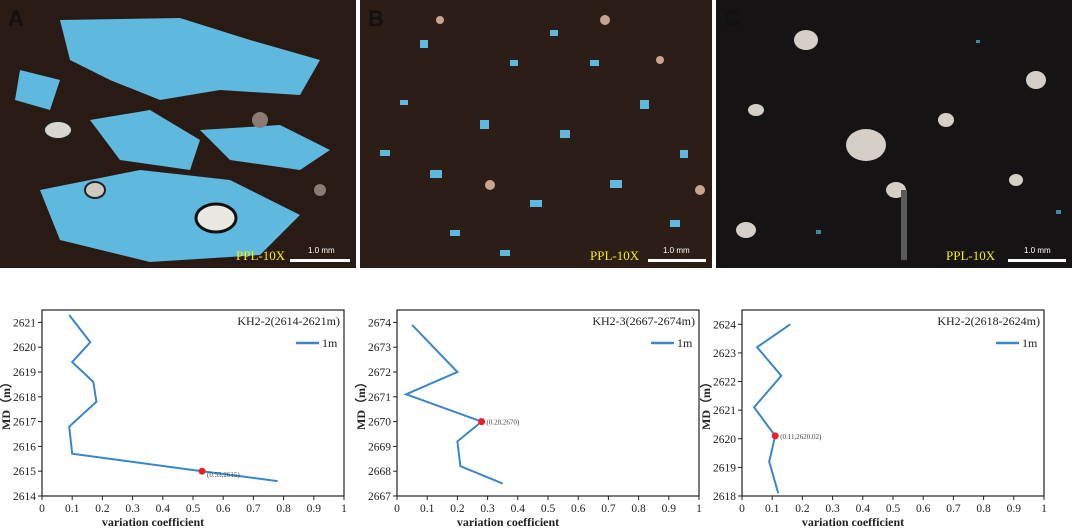 This screenshot has height=532, width=1072. Describe the element at coordinates (615, 255) in the screenshot. I see `magnification-label-b: PPL-10X` at that location.